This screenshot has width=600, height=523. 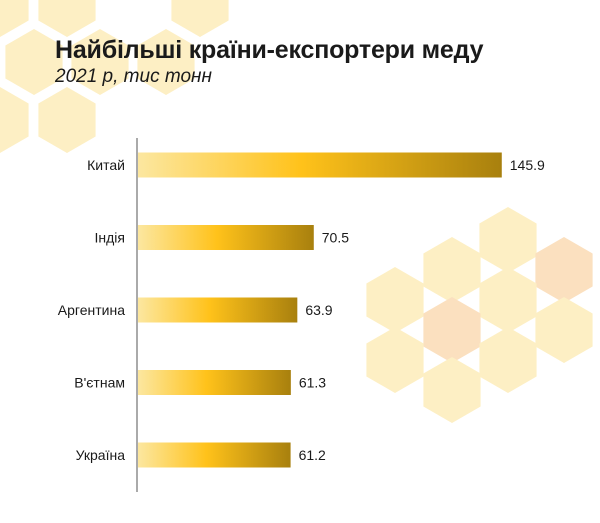 I want to click on category-label: Індія, so click(x=110, y=238).